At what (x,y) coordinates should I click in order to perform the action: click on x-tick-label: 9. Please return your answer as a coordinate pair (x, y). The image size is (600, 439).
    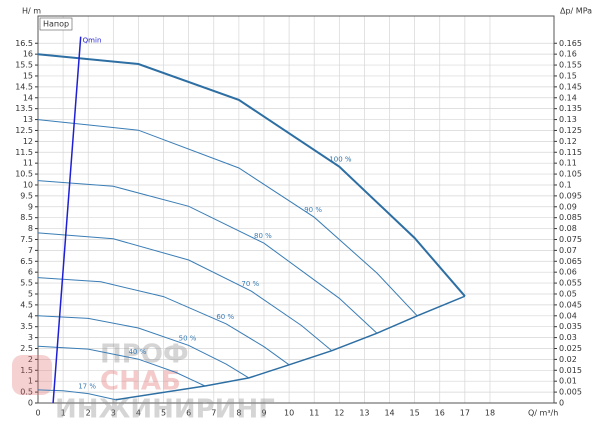
    Looking at the image, I should click on (263, 413).